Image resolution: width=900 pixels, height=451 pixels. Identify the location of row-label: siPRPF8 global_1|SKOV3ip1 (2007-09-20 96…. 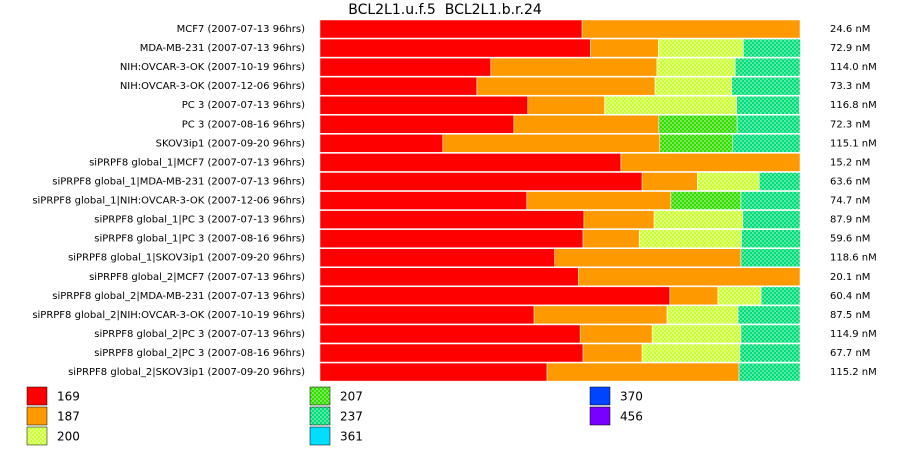
(186, 258).